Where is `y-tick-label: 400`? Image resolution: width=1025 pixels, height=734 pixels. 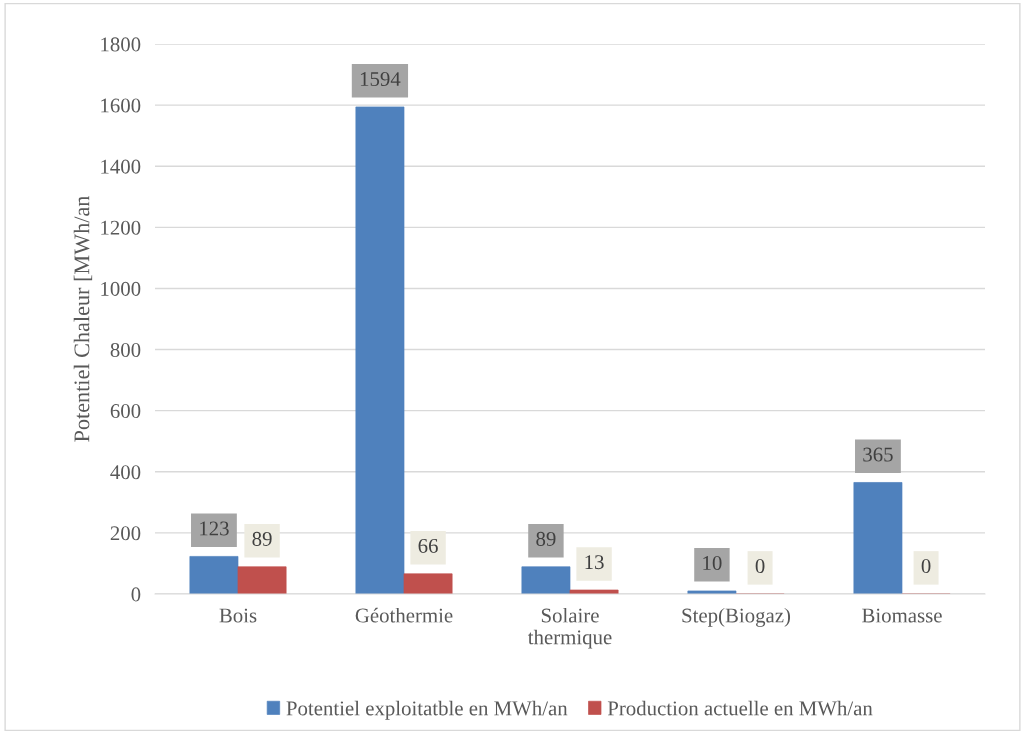
y-tick-label: 400 is located at coordinates (125, 472).